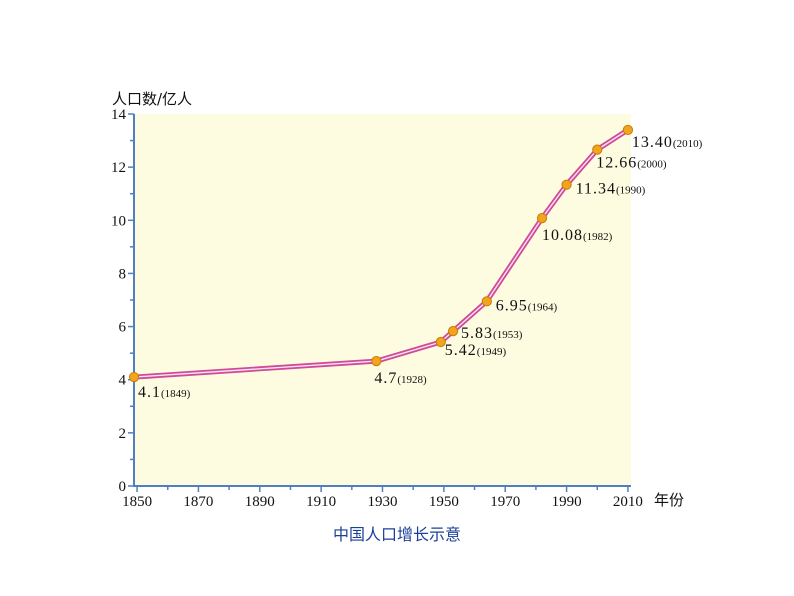 The height and width of the screenshot is (596, 794). Describe the element at coordinates (119, 115) in the screenshot. I see `y-tick-label: 14` at that location.